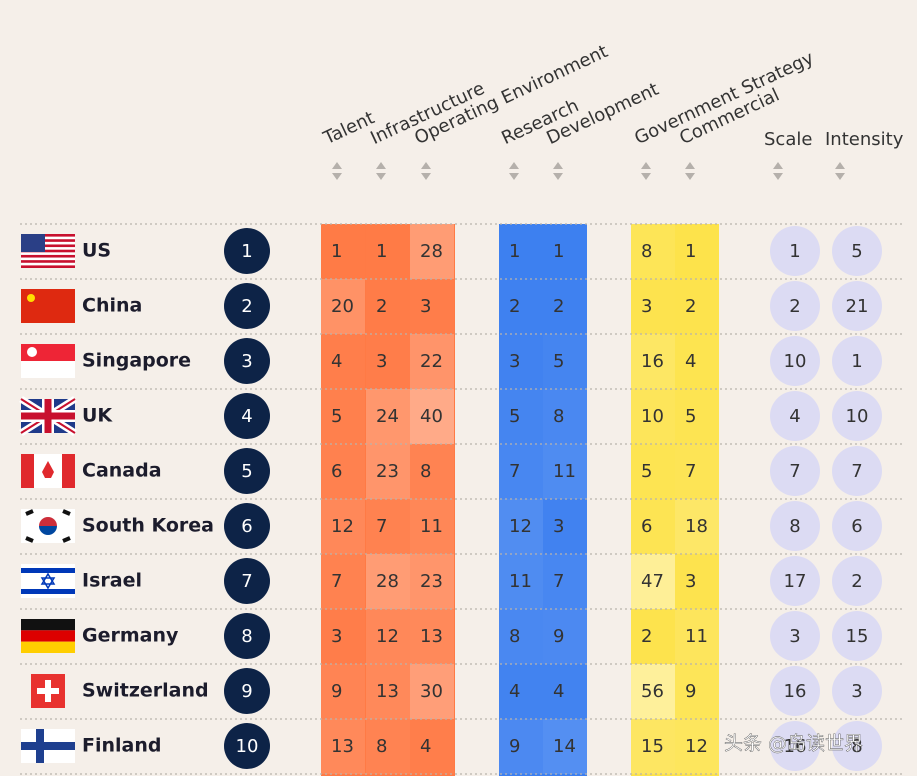 This screenshot has width=917, height=776. I want to click on cell-value: 20, so click(342, 306).